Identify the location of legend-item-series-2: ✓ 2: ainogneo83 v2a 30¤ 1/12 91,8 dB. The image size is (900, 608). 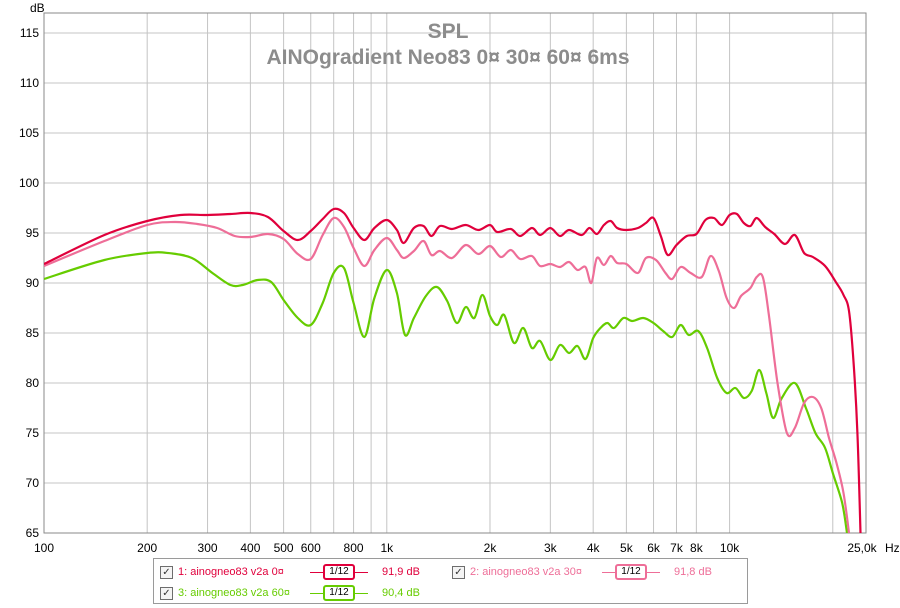
(582, 572).